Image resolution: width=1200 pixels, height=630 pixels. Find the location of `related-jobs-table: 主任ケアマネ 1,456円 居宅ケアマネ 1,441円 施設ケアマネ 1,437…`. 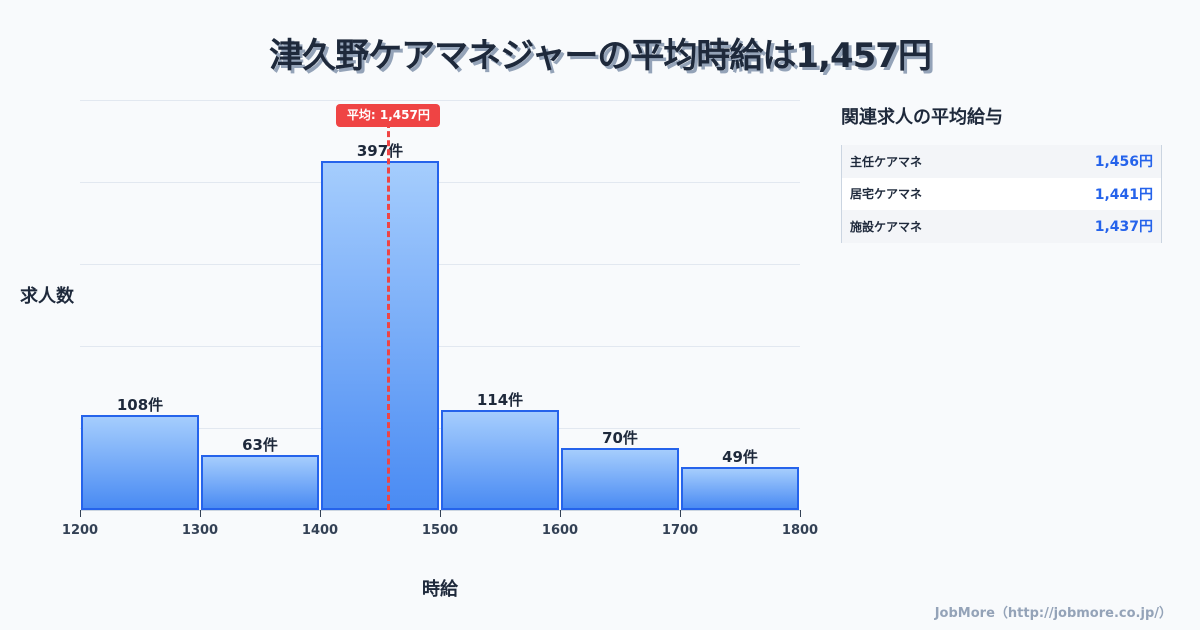

related-jobs-table: 主任ケアマネ 1,456円 居宅ケアマネ 1,441円 施設ケアマネ 1,437… is located at coordinates (1001, 194).